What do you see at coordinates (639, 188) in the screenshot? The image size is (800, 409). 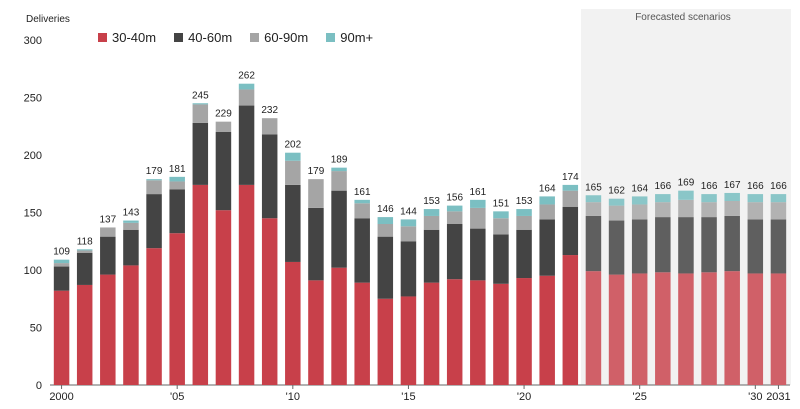 I see `total-label: 164` at bounding box center [639, 188].